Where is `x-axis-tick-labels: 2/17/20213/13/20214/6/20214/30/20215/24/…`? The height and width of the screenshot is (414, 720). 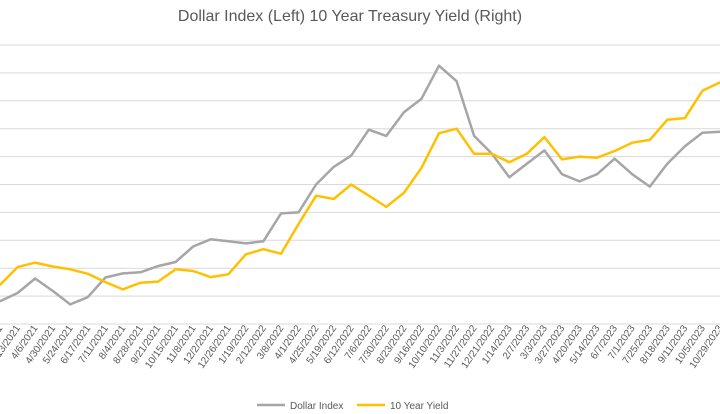
x-axis-tick-labels: 2/17/20213/13/20214/6/20214/30/20215/24/… is located at coordinates (360, 347).